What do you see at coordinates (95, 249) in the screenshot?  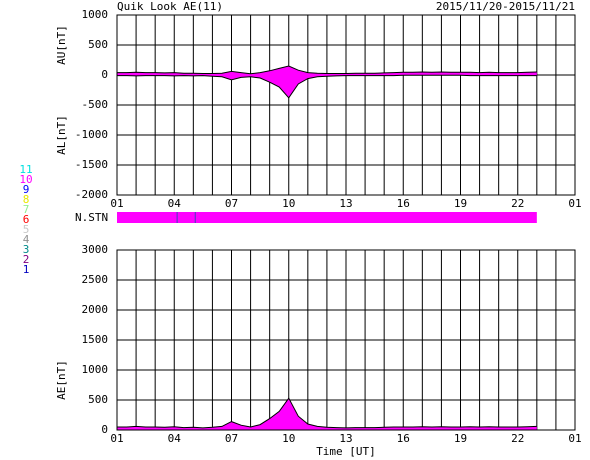 I see `y-tick-label: 3000` at bounding box center [95, 249].